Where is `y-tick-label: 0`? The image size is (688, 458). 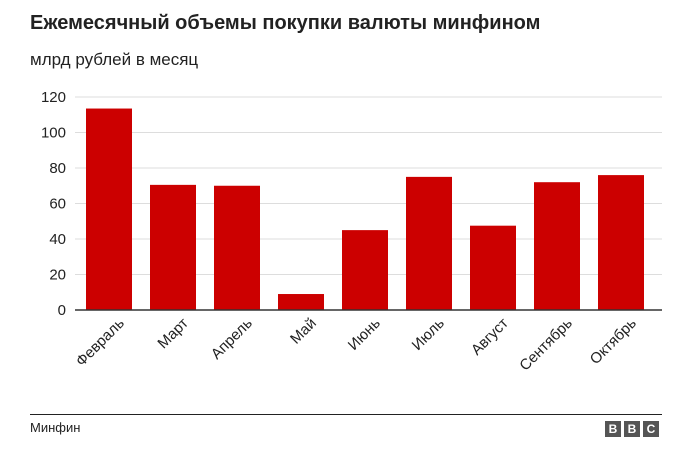 y-tick-label: 0 is located at coordinates (62, 310).